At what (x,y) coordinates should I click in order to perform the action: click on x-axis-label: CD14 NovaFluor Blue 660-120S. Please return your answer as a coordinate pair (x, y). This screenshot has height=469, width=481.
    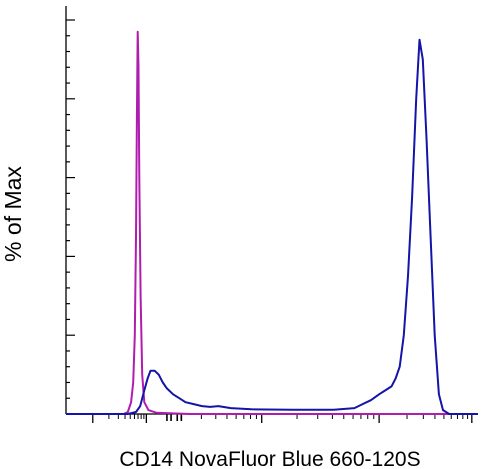
    Looking at the image, I should click on (269, 458).